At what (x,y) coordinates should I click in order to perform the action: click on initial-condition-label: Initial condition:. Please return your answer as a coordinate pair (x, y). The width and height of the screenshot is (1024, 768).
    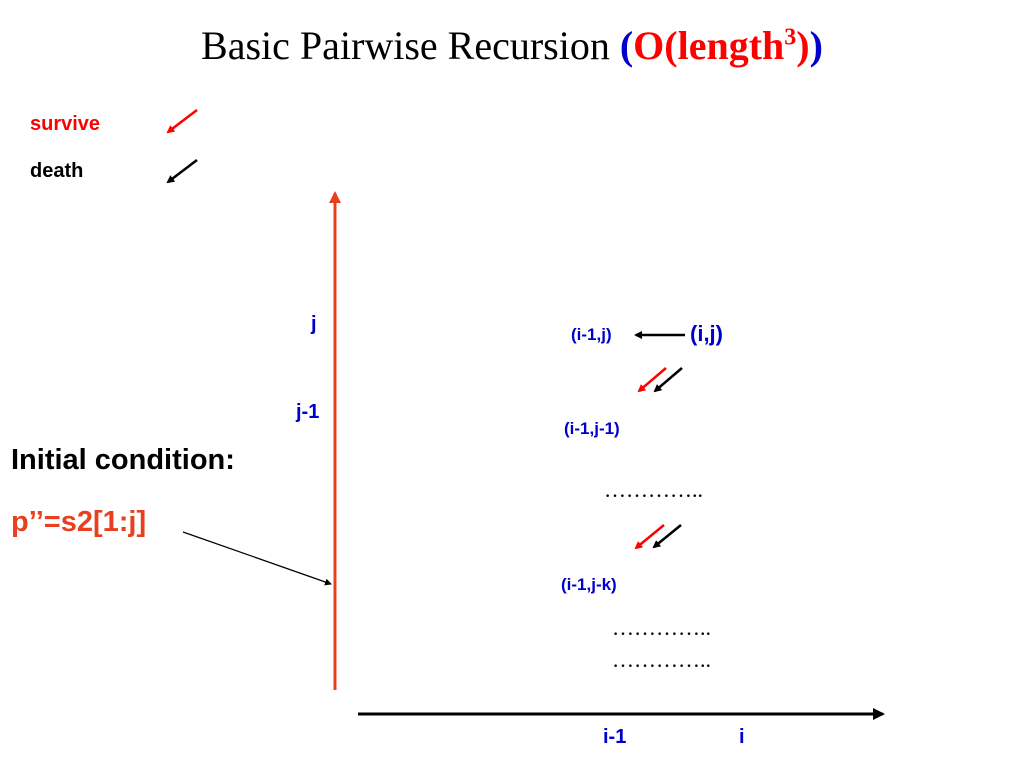
    Looking at the image, I should click on (123, 460).